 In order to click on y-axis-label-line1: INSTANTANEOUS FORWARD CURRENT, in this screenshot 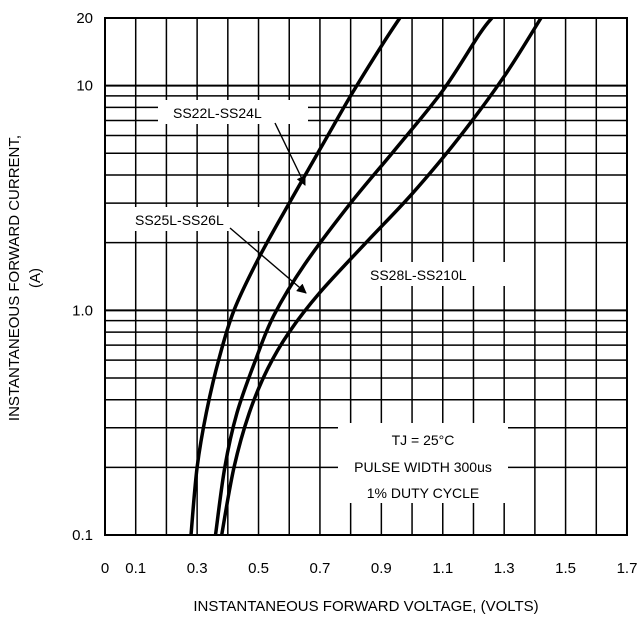, I will do `click(14, 278)`.